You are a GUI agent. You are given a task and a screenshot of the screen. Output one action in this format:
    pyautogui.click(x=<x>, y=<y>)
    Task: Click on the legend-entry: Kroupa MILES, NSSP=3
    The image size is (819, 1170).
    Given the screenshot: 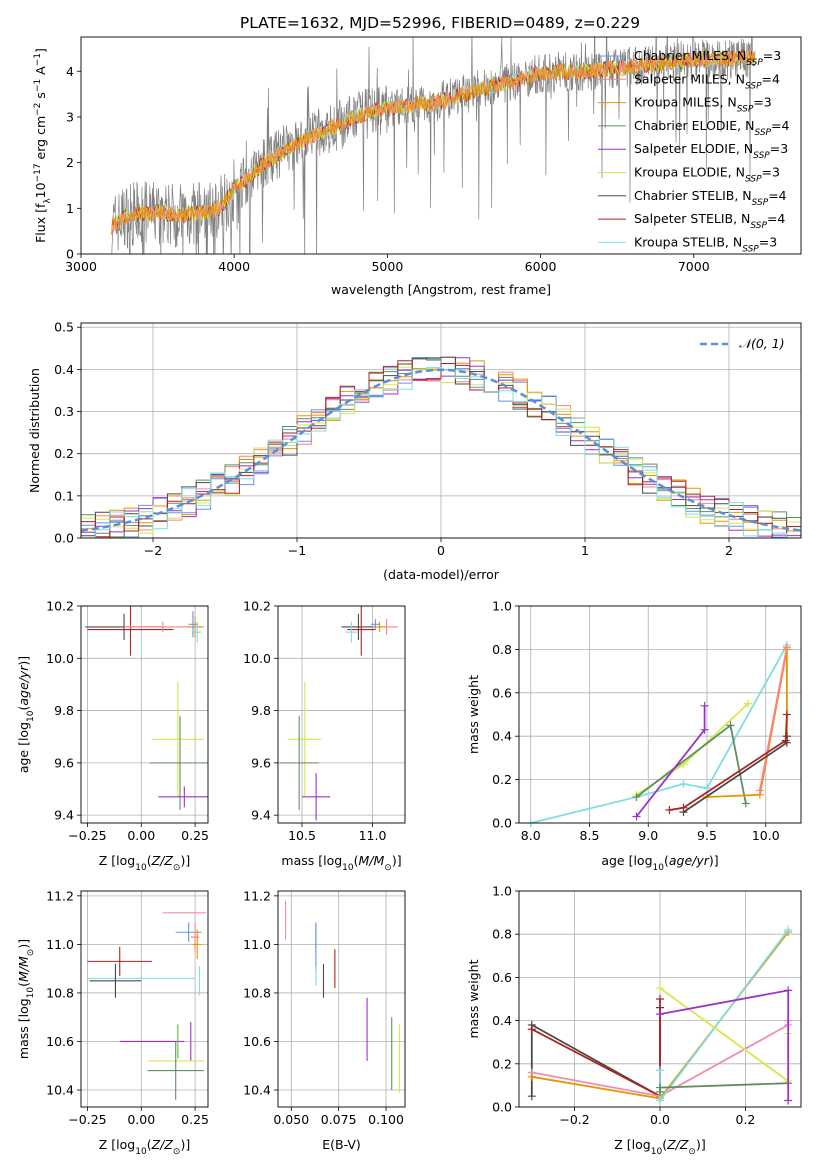 What is the action you would take?
    pyautogui.click(x=685, y=105)
    